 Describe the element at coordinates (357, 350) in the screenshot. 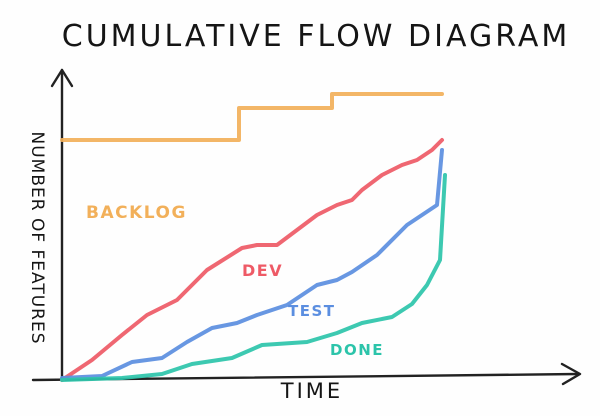

I see `series-label-done: Done` at that location.